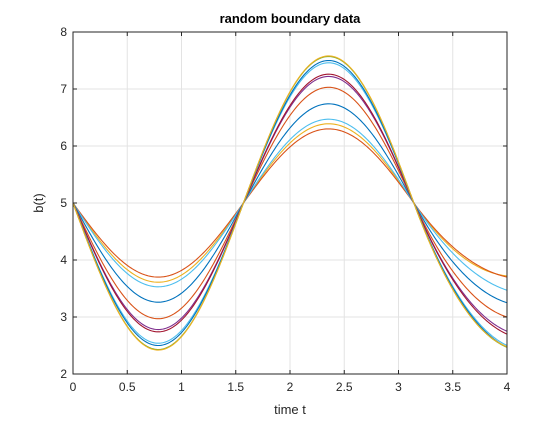 This screenshot has width=560, height=425. What do you see at coordinates (235, 387) in the screenshot?
I see `x-tick-label: 1.5` at bounding box center [235, 387].